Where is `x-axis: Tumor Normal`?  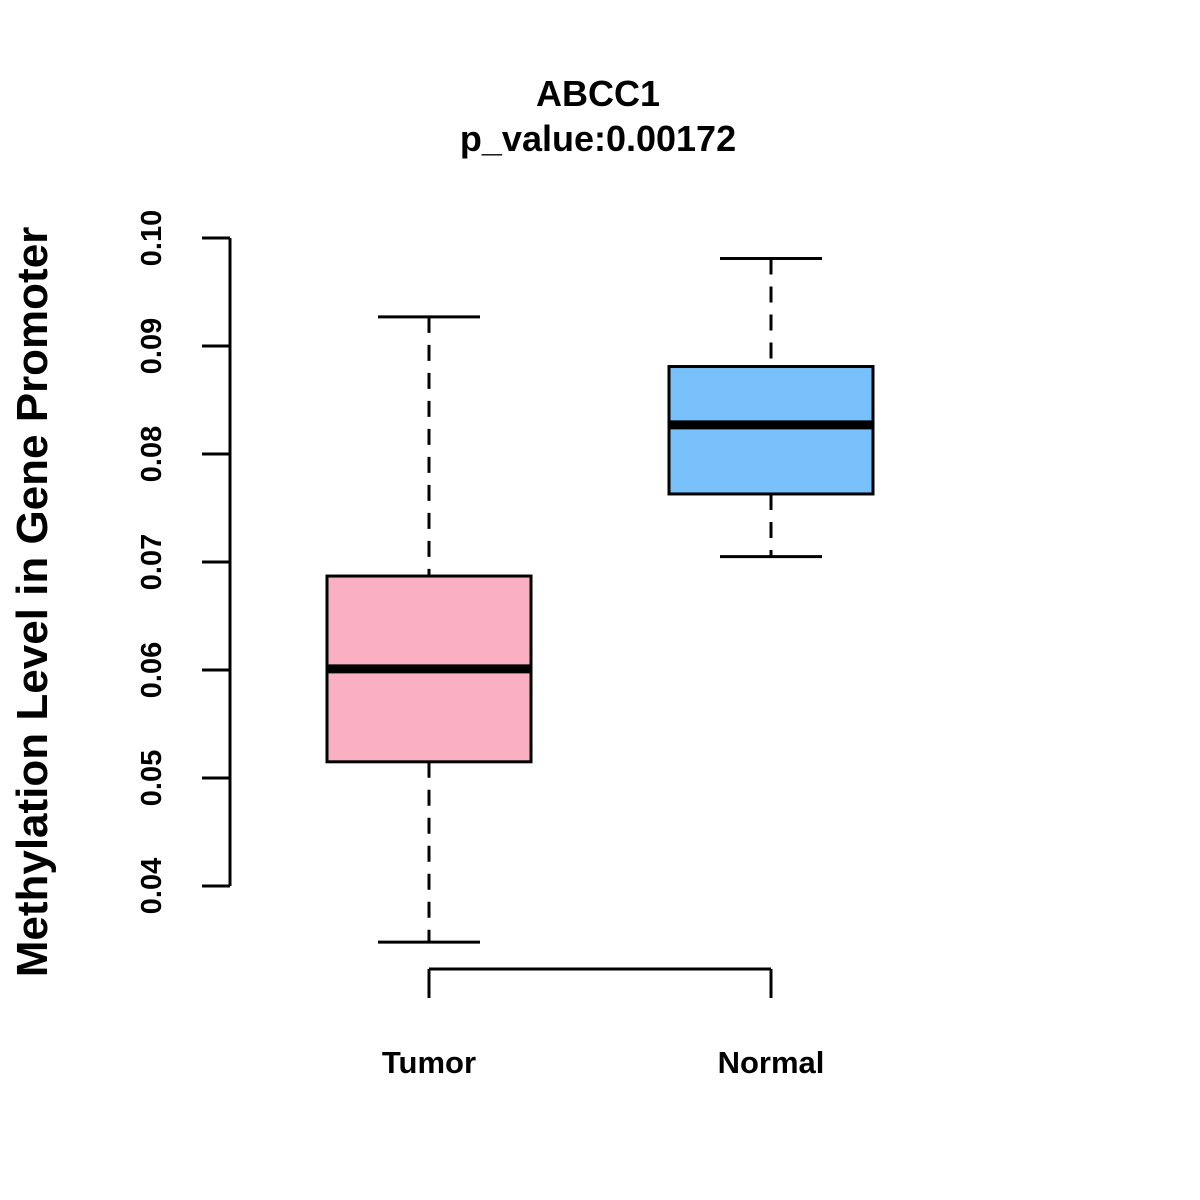 x-axis: Tumor Normal is located at coordinates (603, 1023).